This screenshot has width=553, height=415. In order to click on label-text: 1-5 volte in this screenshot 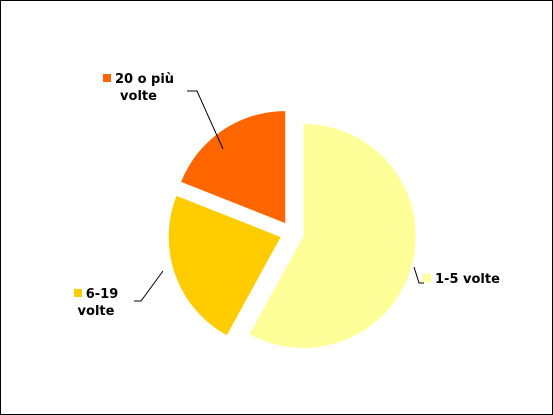, I will do `click(467, 279)`.